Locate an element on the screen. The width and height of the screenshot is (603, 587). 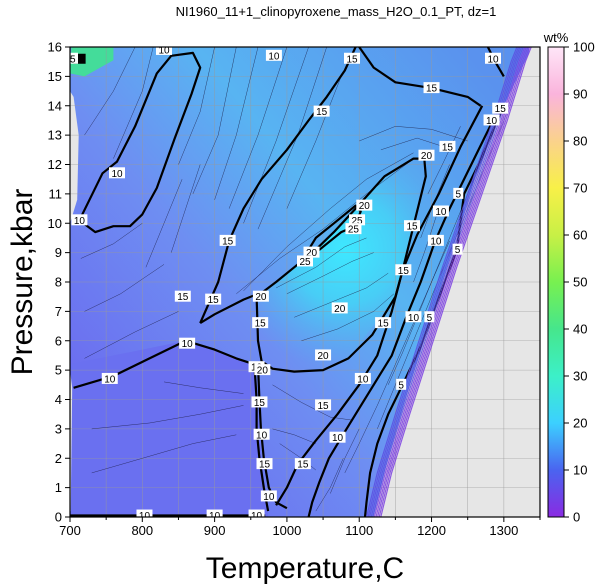
x-axis-title: Temperature,C is located at coordinates (305, 568).